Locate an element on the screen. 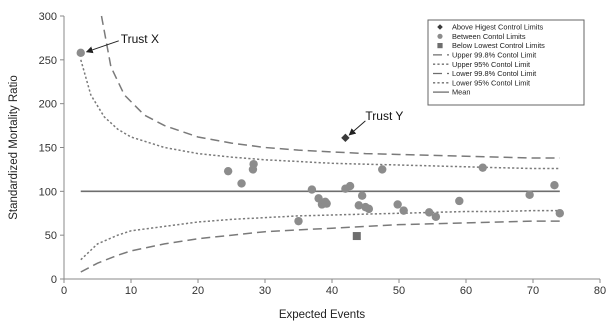 The image size is (608, 324). y-tick-label: 0 is located at coordinates (54, 280).